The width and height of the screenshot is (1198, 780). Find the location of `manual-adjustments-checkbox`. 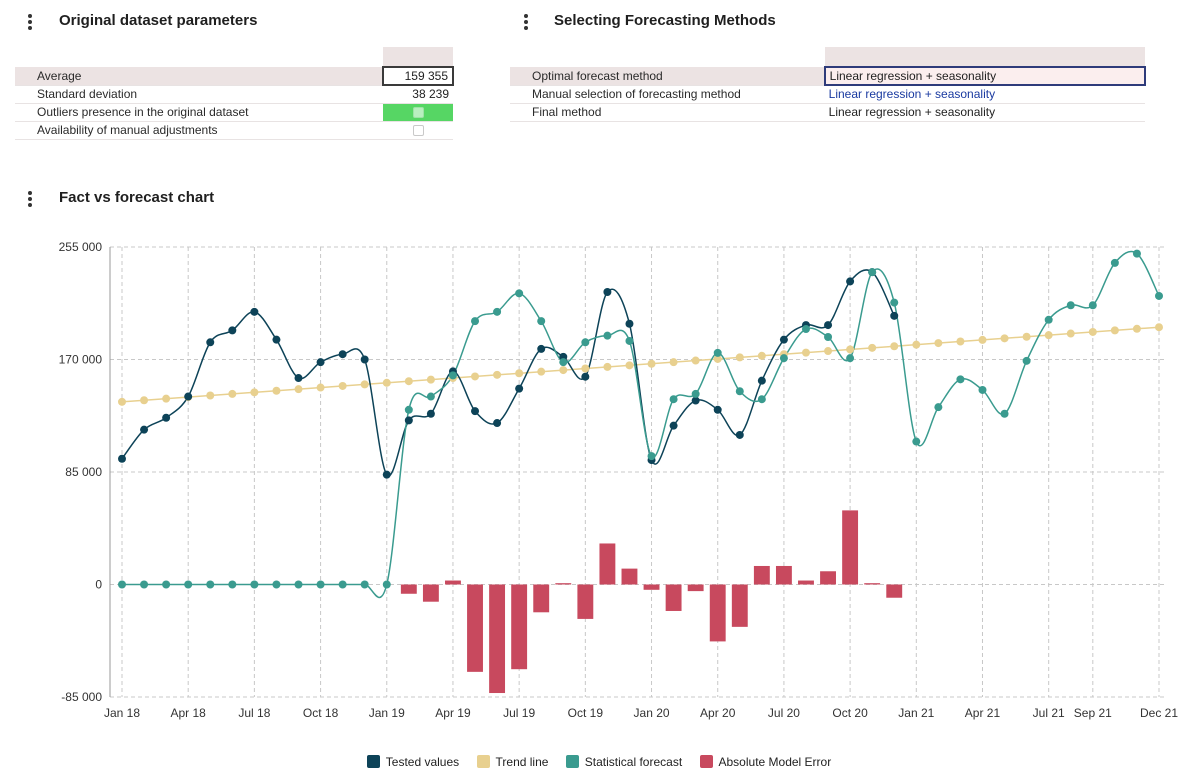

manual-adjustments-checkbox is located at coordinates (418, 131).